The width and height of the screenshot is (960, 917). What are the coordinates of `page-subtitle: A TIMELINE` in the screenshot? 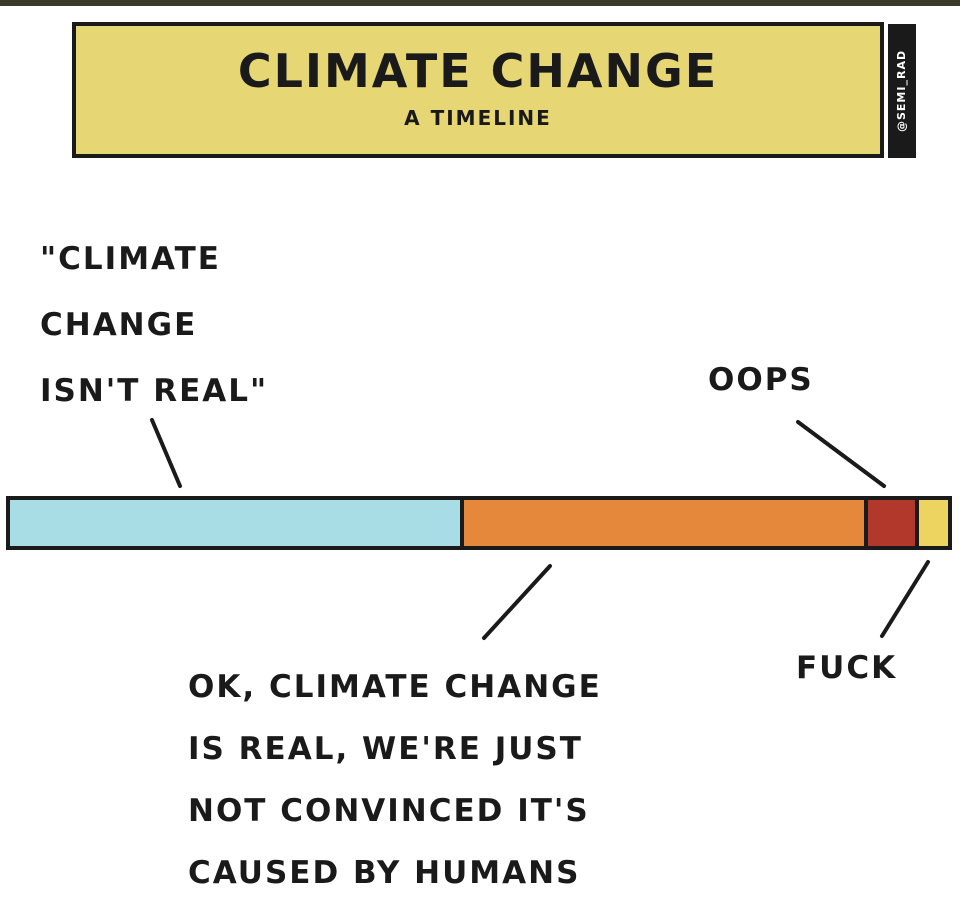 It's located at (478, 118).